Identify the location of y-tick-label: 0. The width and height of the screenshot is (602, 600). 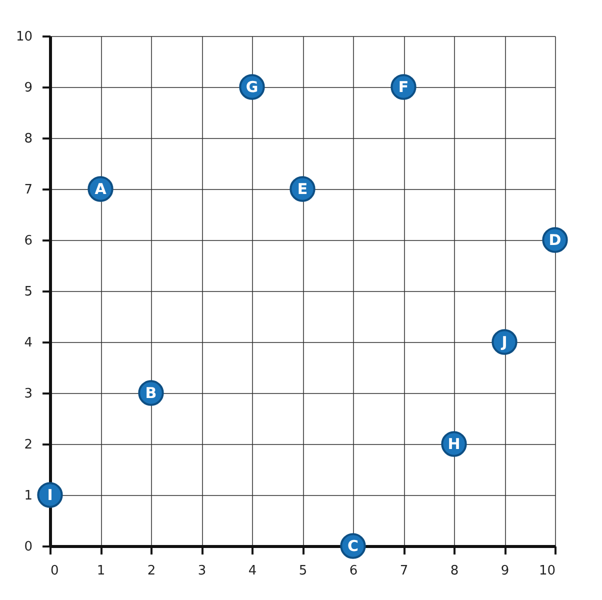
(28, 547).